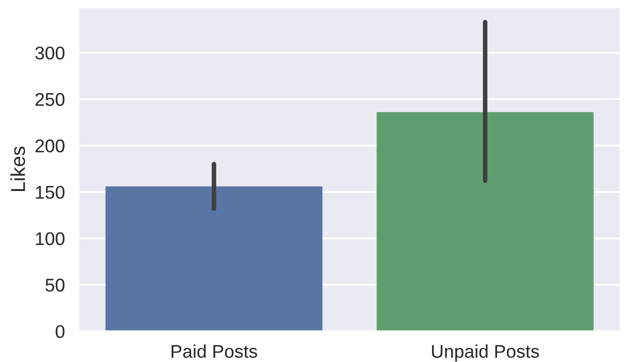  I want to click on y-tick-label: 300, so click(49, 53).